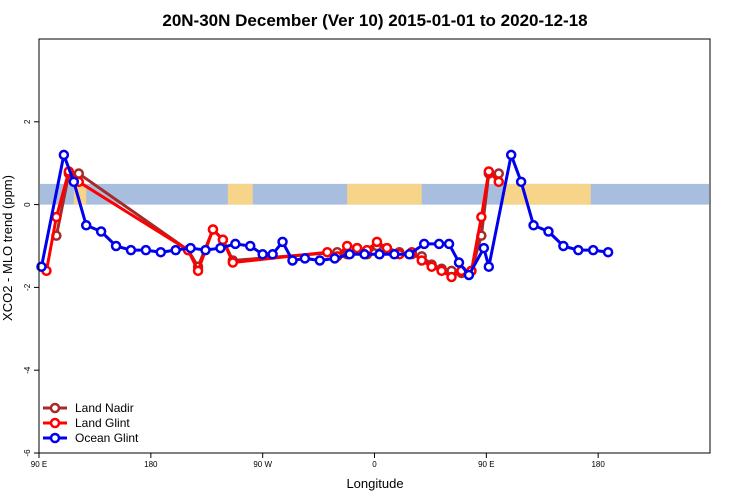 This screenshot has height=500, width=750. What do you see at coordinates (27, 121) in the screenshot?
I see `y-tick-label-4: 2` at bounding box center [27, 121].